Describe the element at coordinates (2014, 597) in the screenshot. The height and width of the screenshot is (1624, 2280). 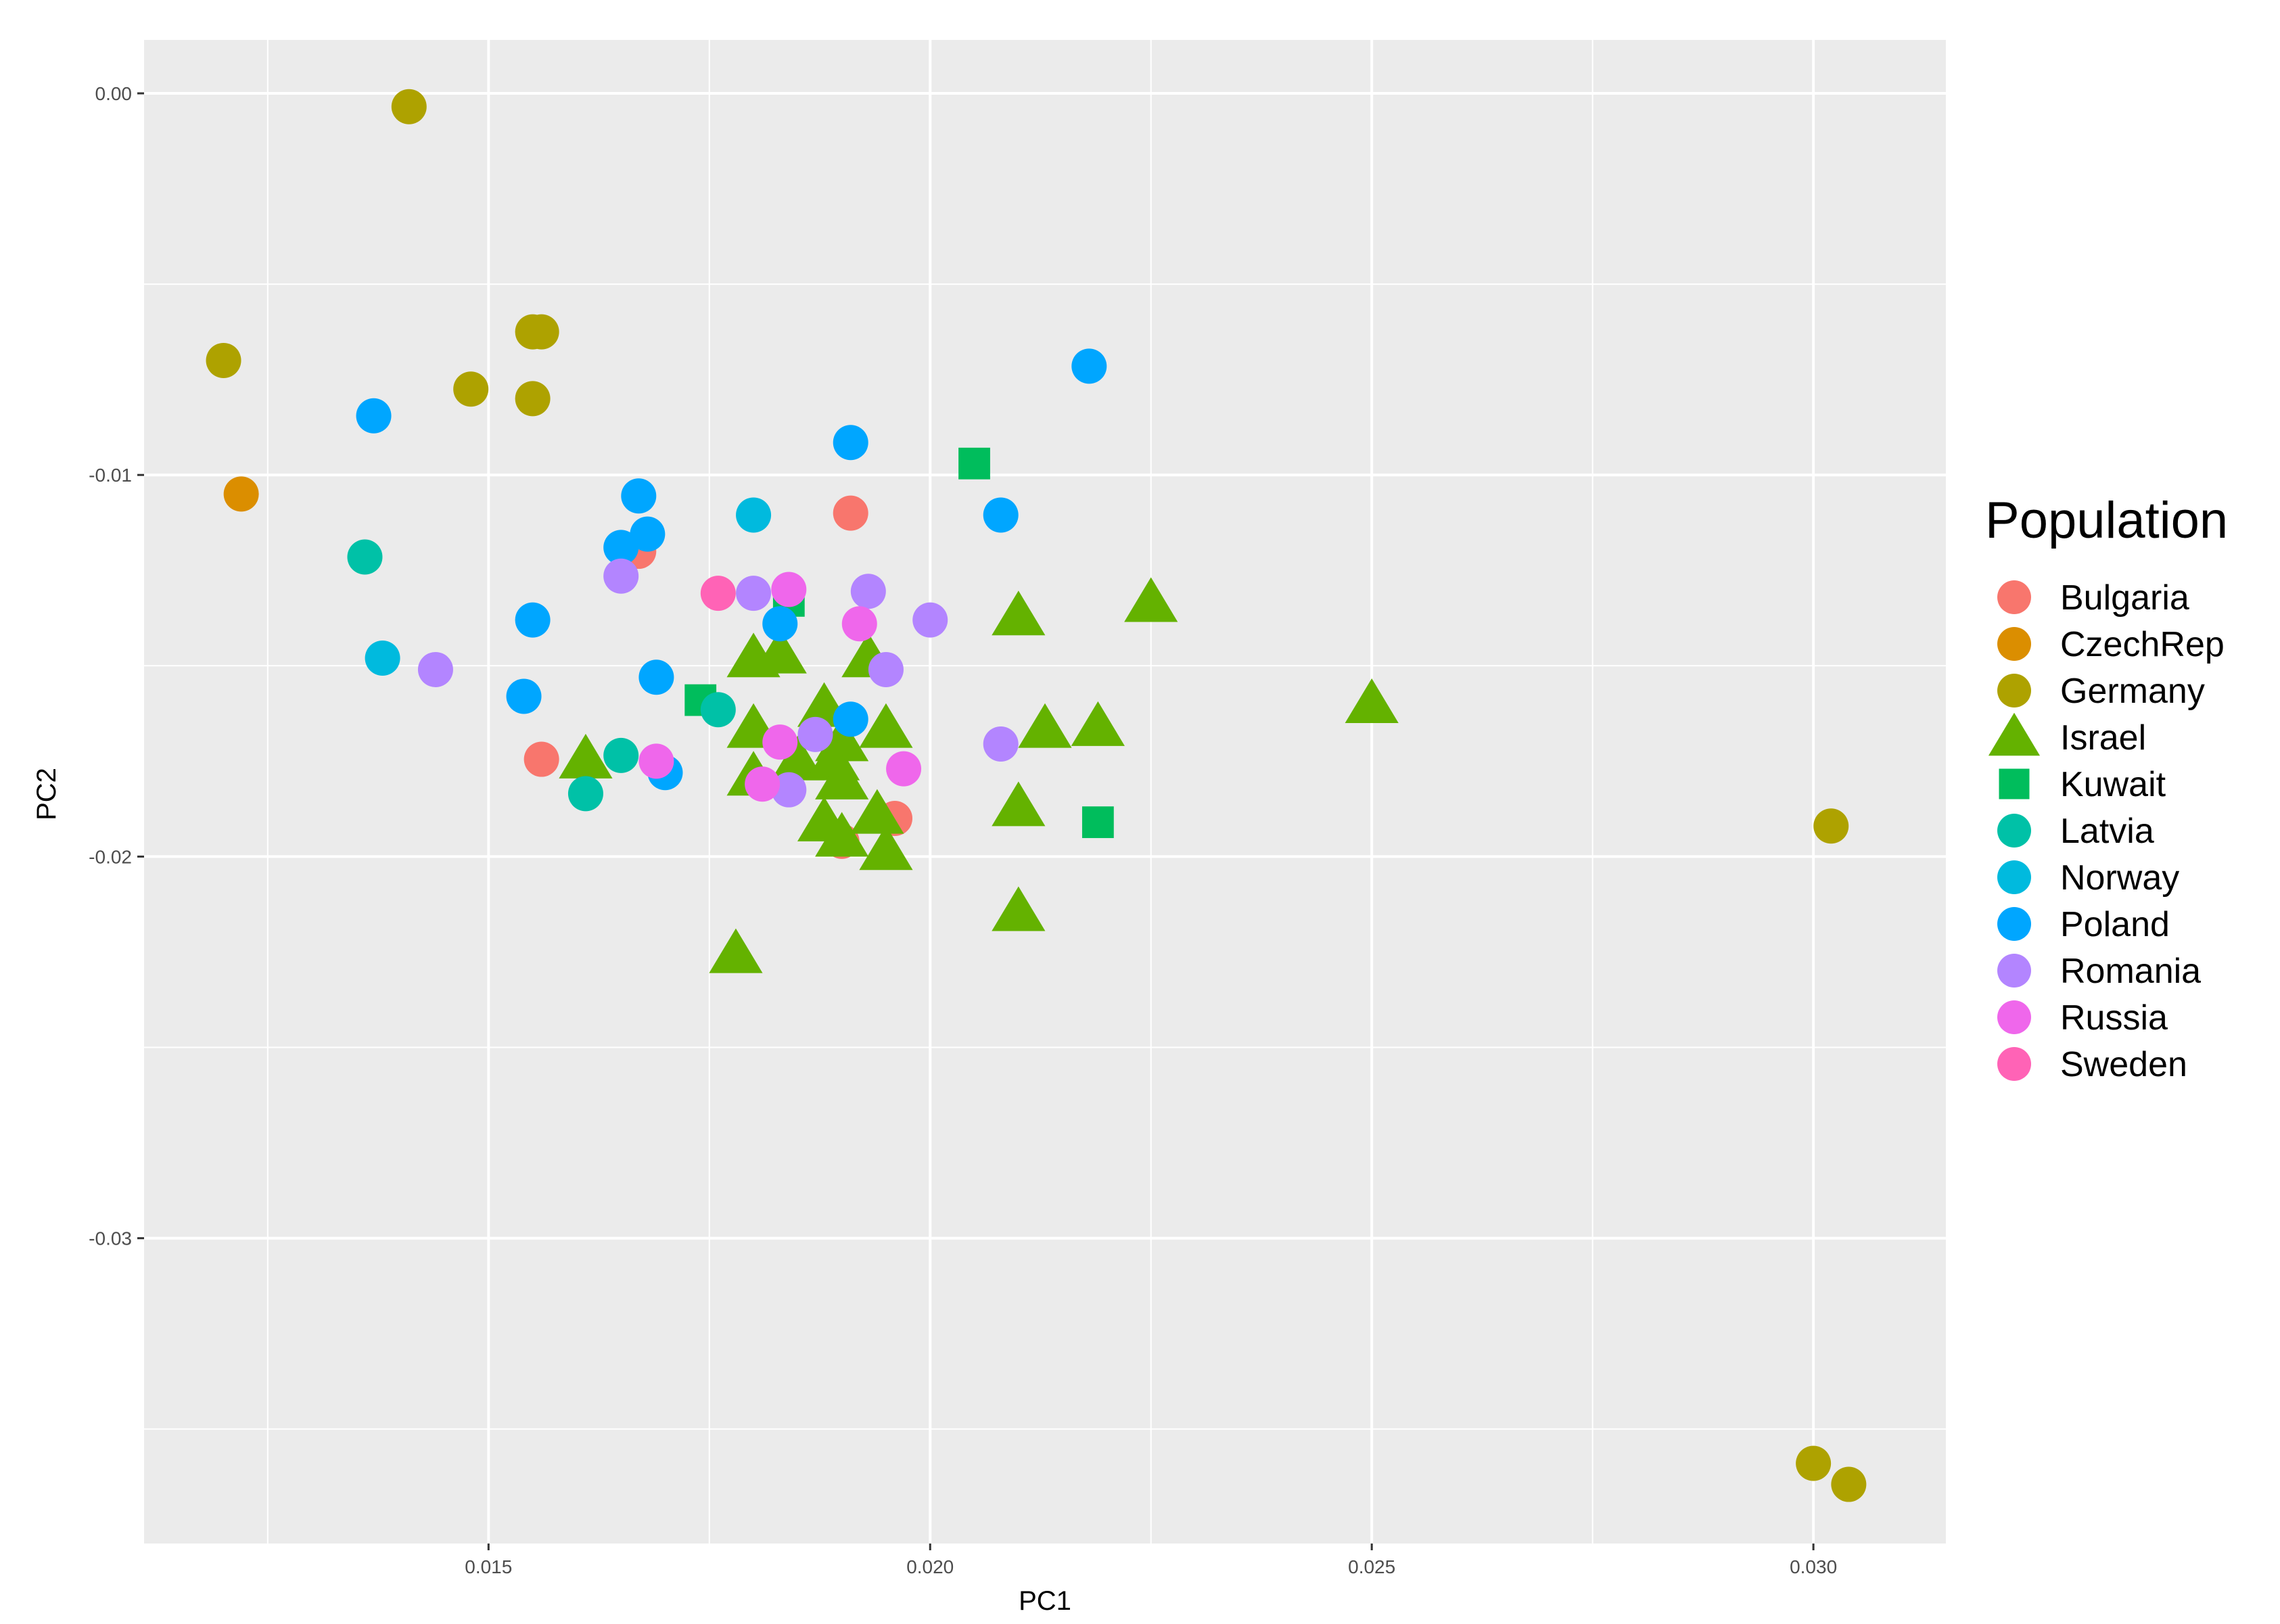
I see `legend-key-bulgaria` at that location.